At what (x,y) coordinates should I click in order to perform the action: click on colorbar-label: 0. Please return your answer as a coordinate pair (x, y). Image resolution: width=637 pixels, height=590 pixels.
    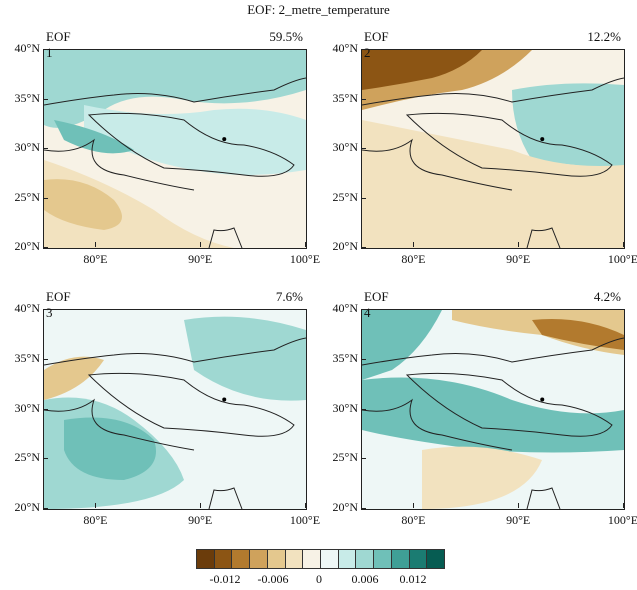
    Looking at the image, I should click on (319, 579).